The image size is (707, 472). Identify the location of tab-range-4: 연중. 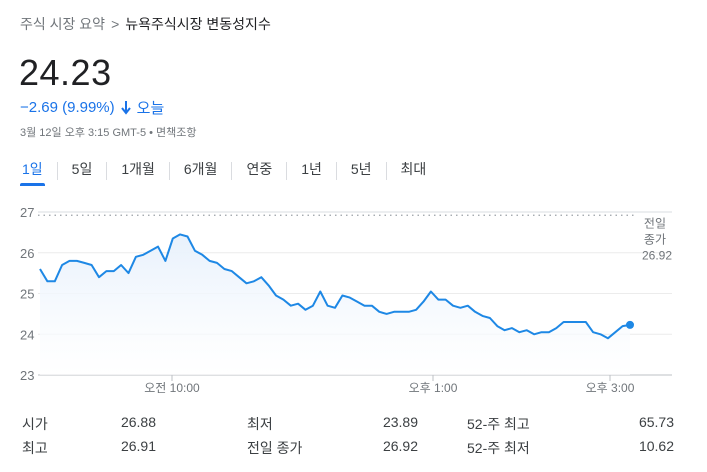
(259, 169).